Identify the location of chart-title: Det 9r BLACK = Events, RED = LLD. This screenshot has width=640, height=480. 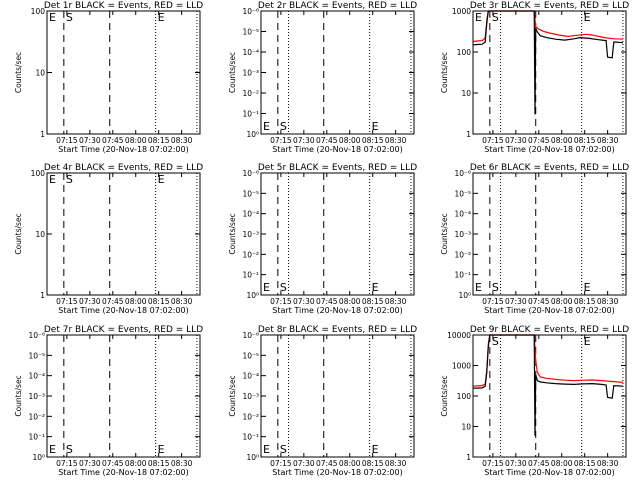
(549, 330).